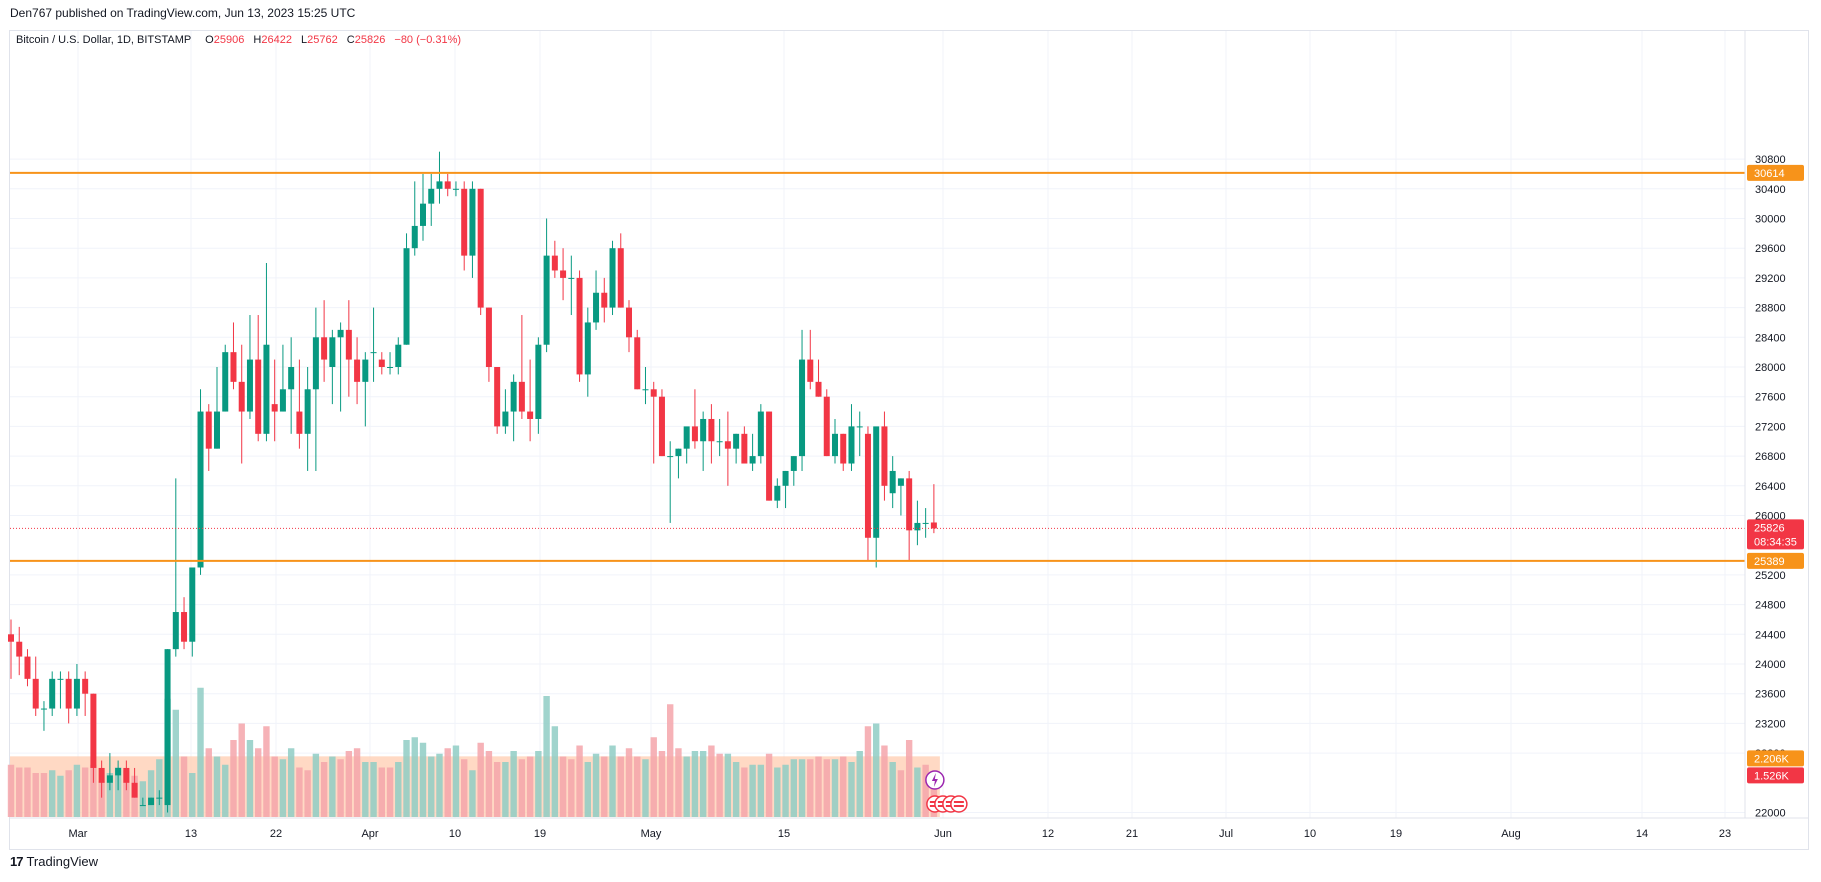  I want to click on price-tick-label: 23600, so click(1770, 695).